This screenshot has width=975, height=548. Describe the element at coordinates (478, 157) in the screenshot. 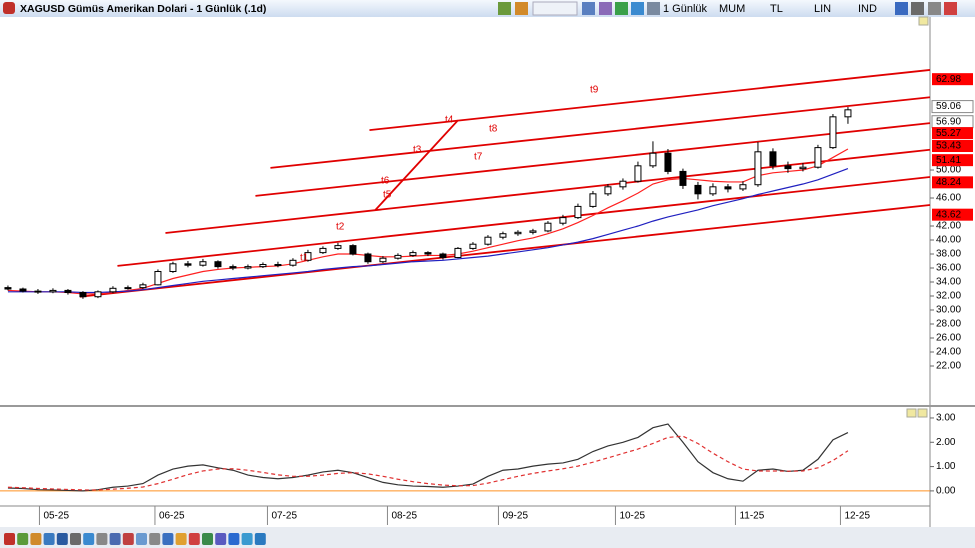

I see `annotation: t7` at that location.